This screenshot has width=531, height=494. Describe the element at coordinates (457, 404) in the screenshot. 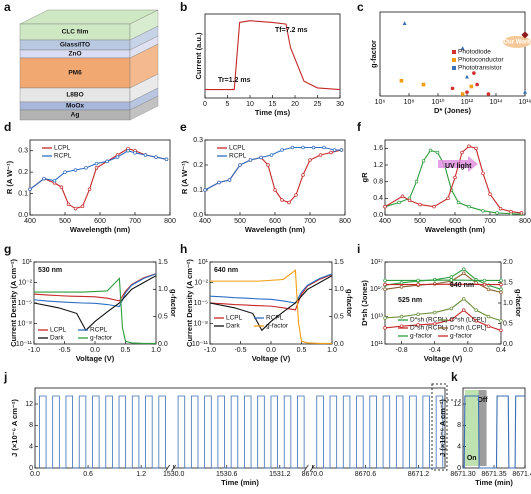

I see `y-tick-label: 12` at that location.